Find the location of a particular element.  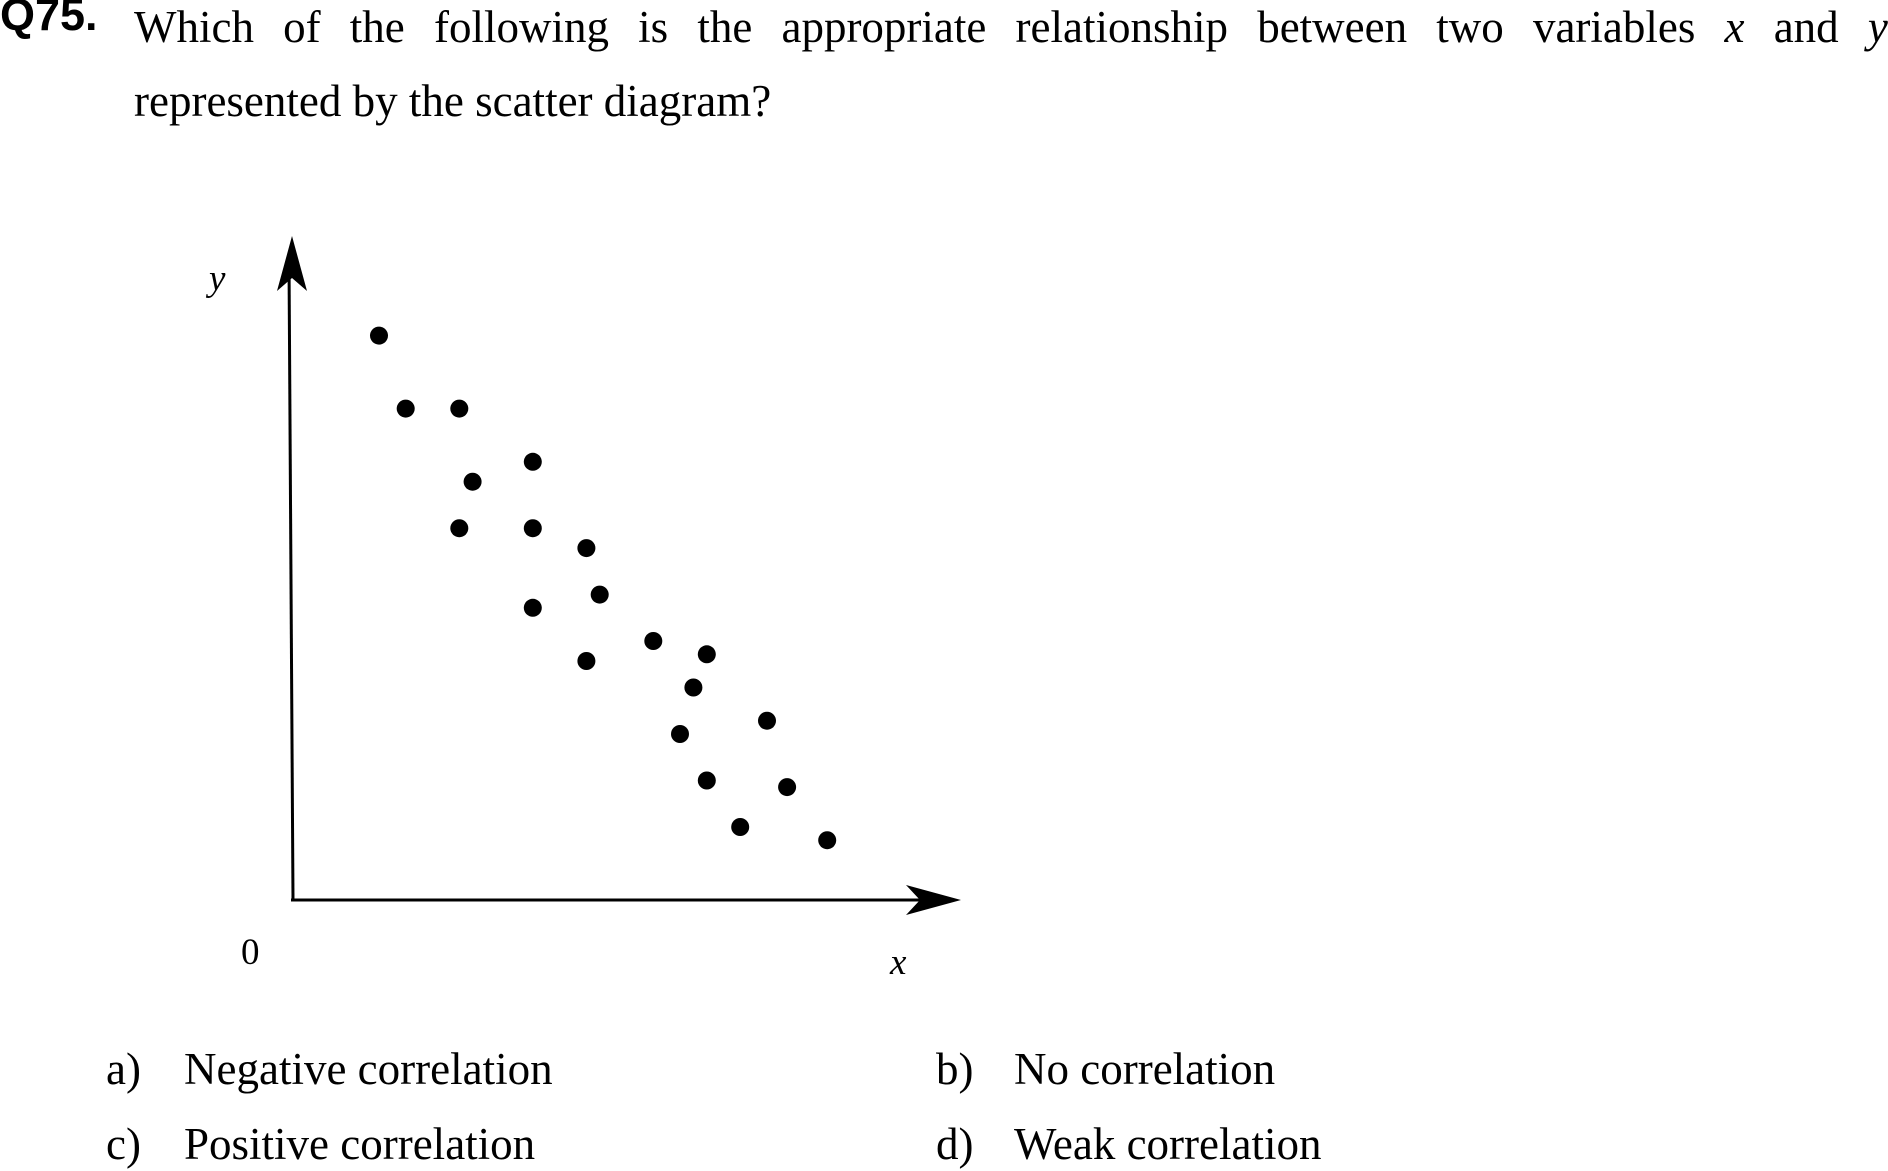

question-word: between is located at coordinates (1332, 27).